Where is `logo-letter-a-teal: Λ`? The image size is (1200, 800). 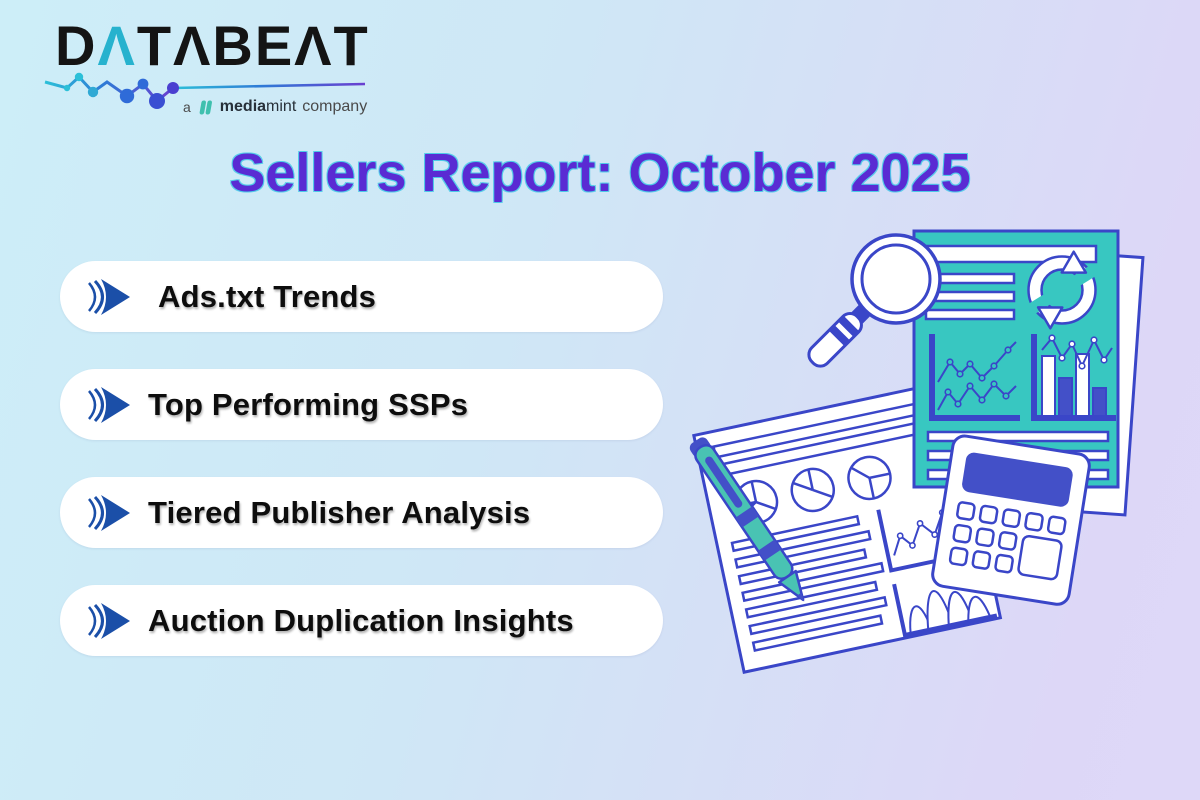 logo-letter-a-teal: Λ is located at coordinates (117, 45).